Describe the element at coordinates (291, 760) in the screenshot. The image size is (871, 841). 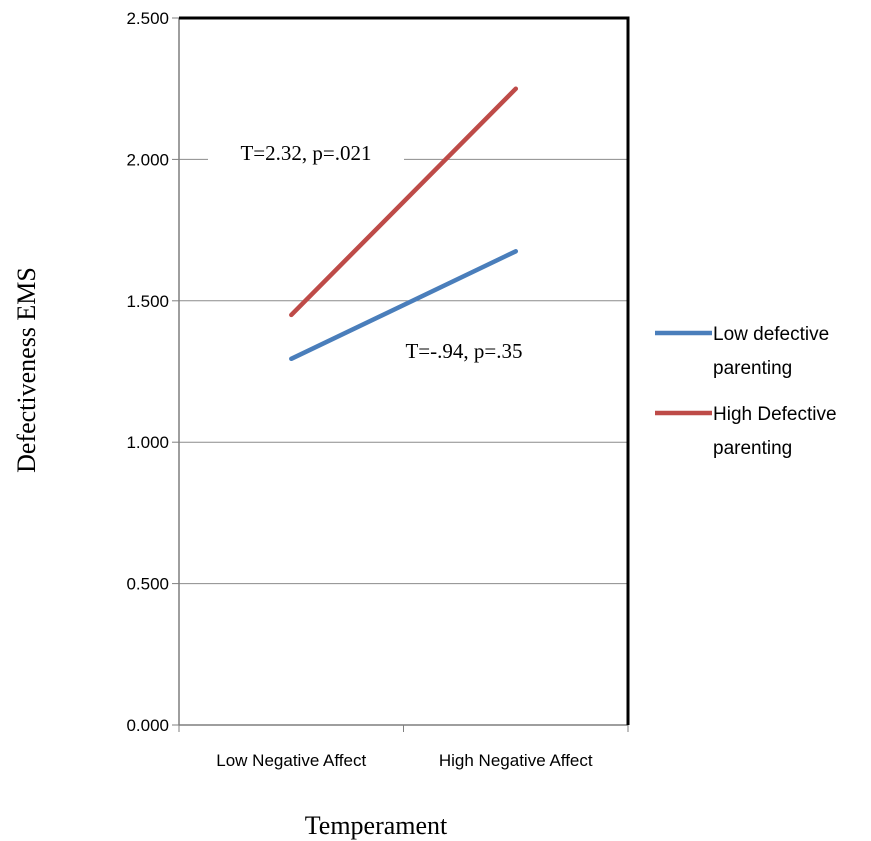
I see `x-tick-label: Low Negative Affect` at that location.